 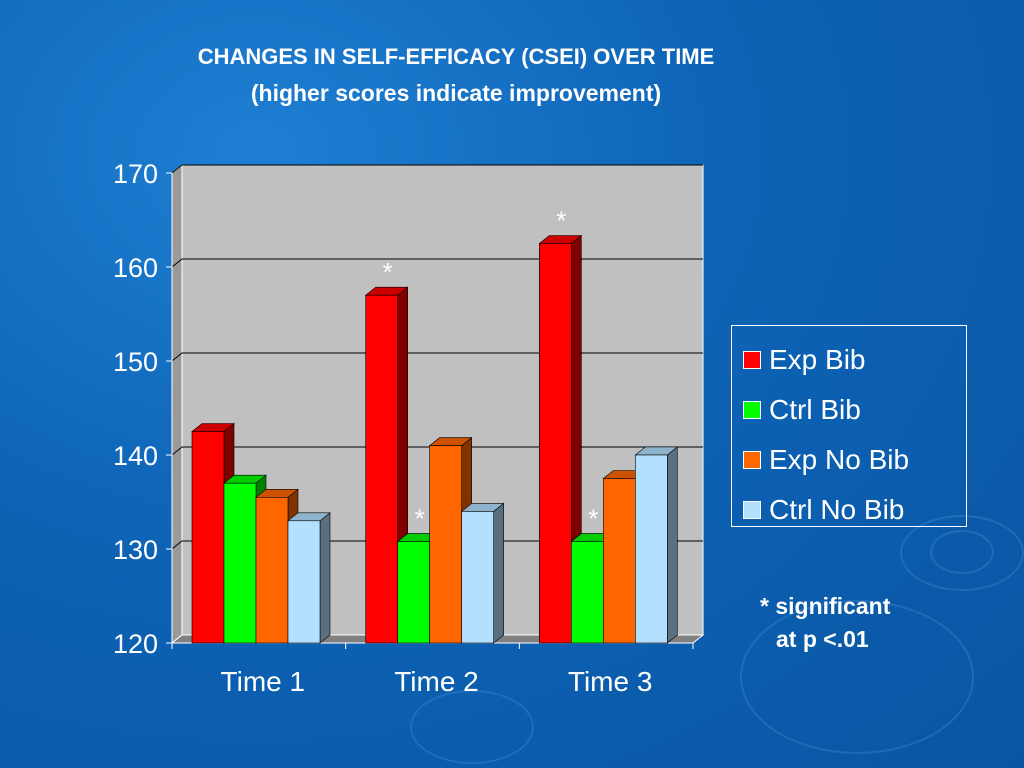 I want to click on plot-side-wall, so click(x=177, y=404).